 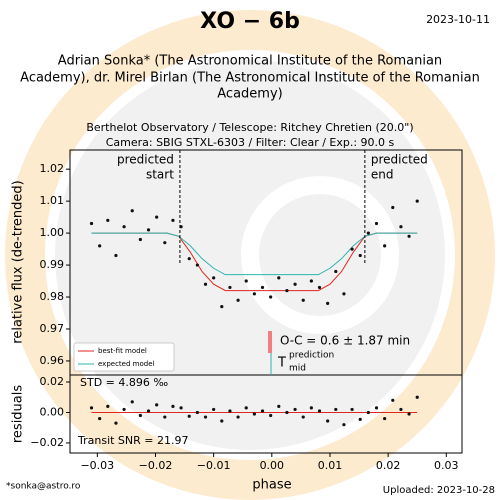 What do you see at coordinates (52, 232) in the screenshot?
I see `y-tick-label: 1.00` at bounding box center [52, 232].